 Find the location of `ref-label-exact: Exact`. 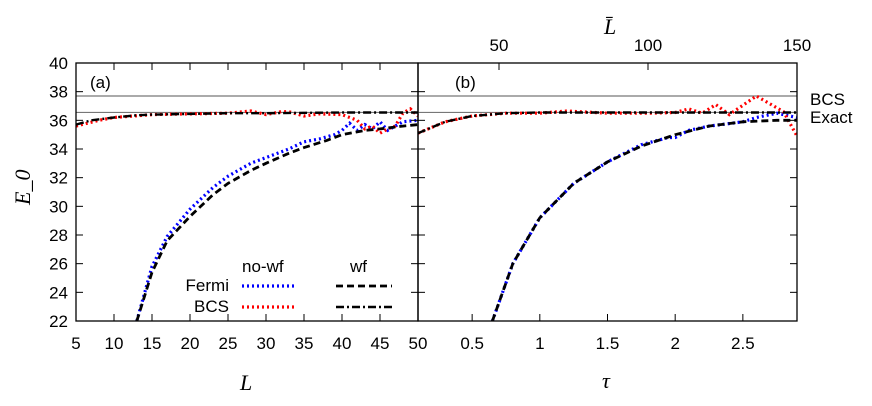

ref-label-exact: Exact is located at coordinates (831, 117).